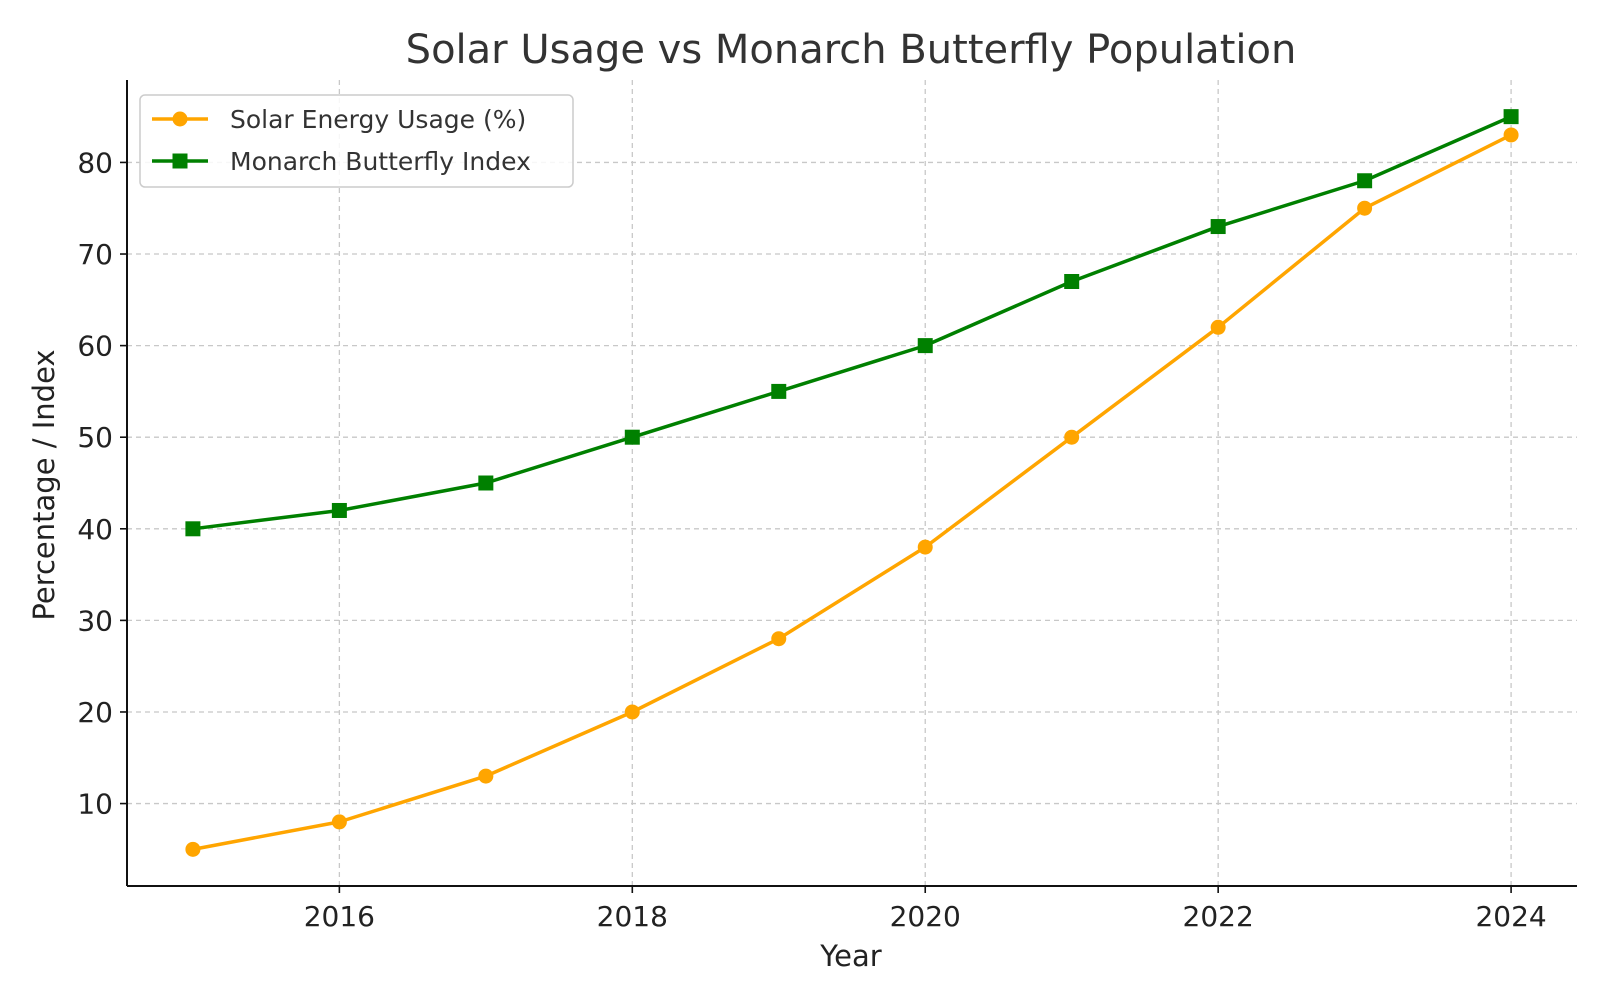  What do you see at coordinates (380, 161) in the screenshot?
I see `legend-label-monarch: Monarch Butterfly Index` at bounding box center [380, 161].